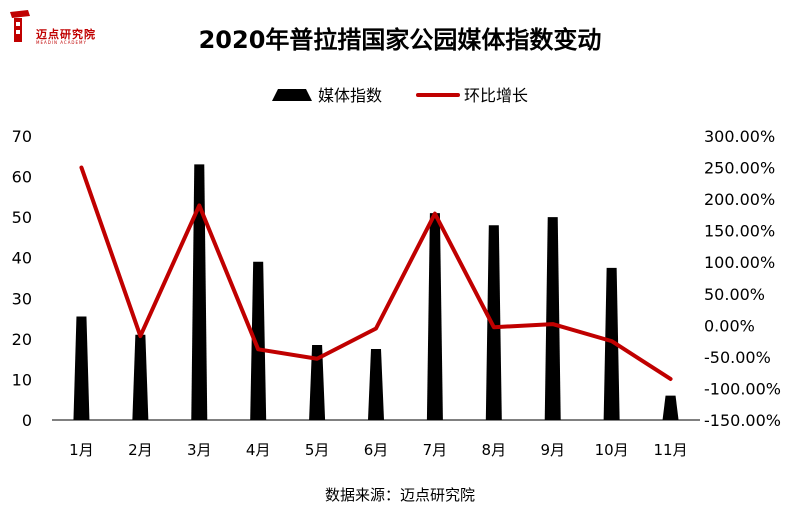 This screenshot has width=800, height=514. I want to click on x-tick-label: 6月, so click(376, 450).